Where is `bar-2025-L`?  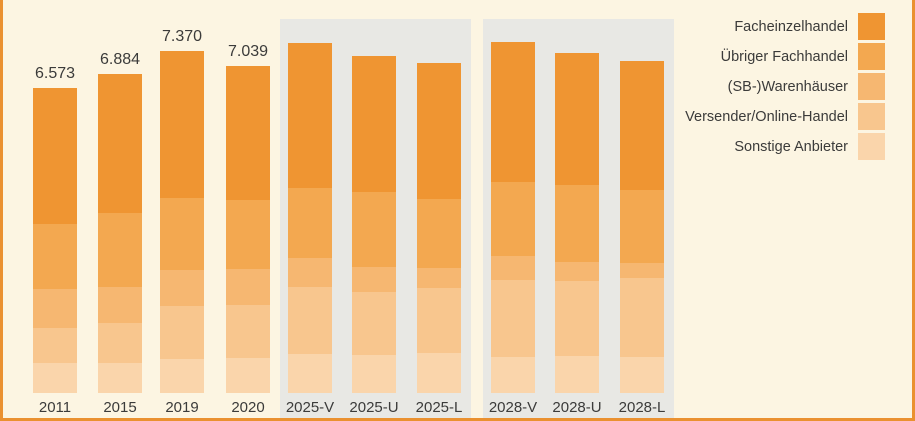 bar-2025-L is located at coordinates (439, 228).